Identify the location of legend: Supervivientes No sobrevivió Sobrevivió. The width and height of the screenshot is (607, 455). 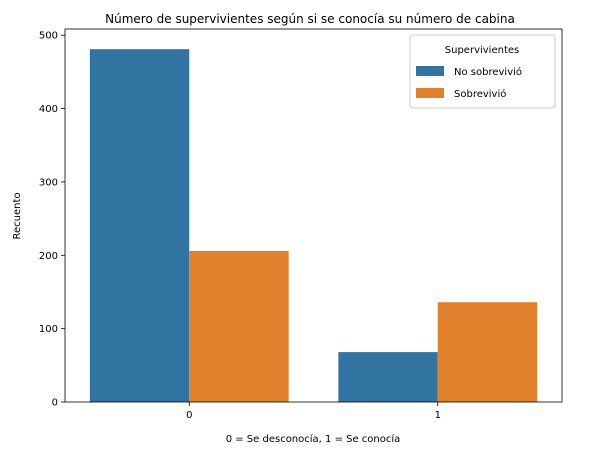
(482, 71).